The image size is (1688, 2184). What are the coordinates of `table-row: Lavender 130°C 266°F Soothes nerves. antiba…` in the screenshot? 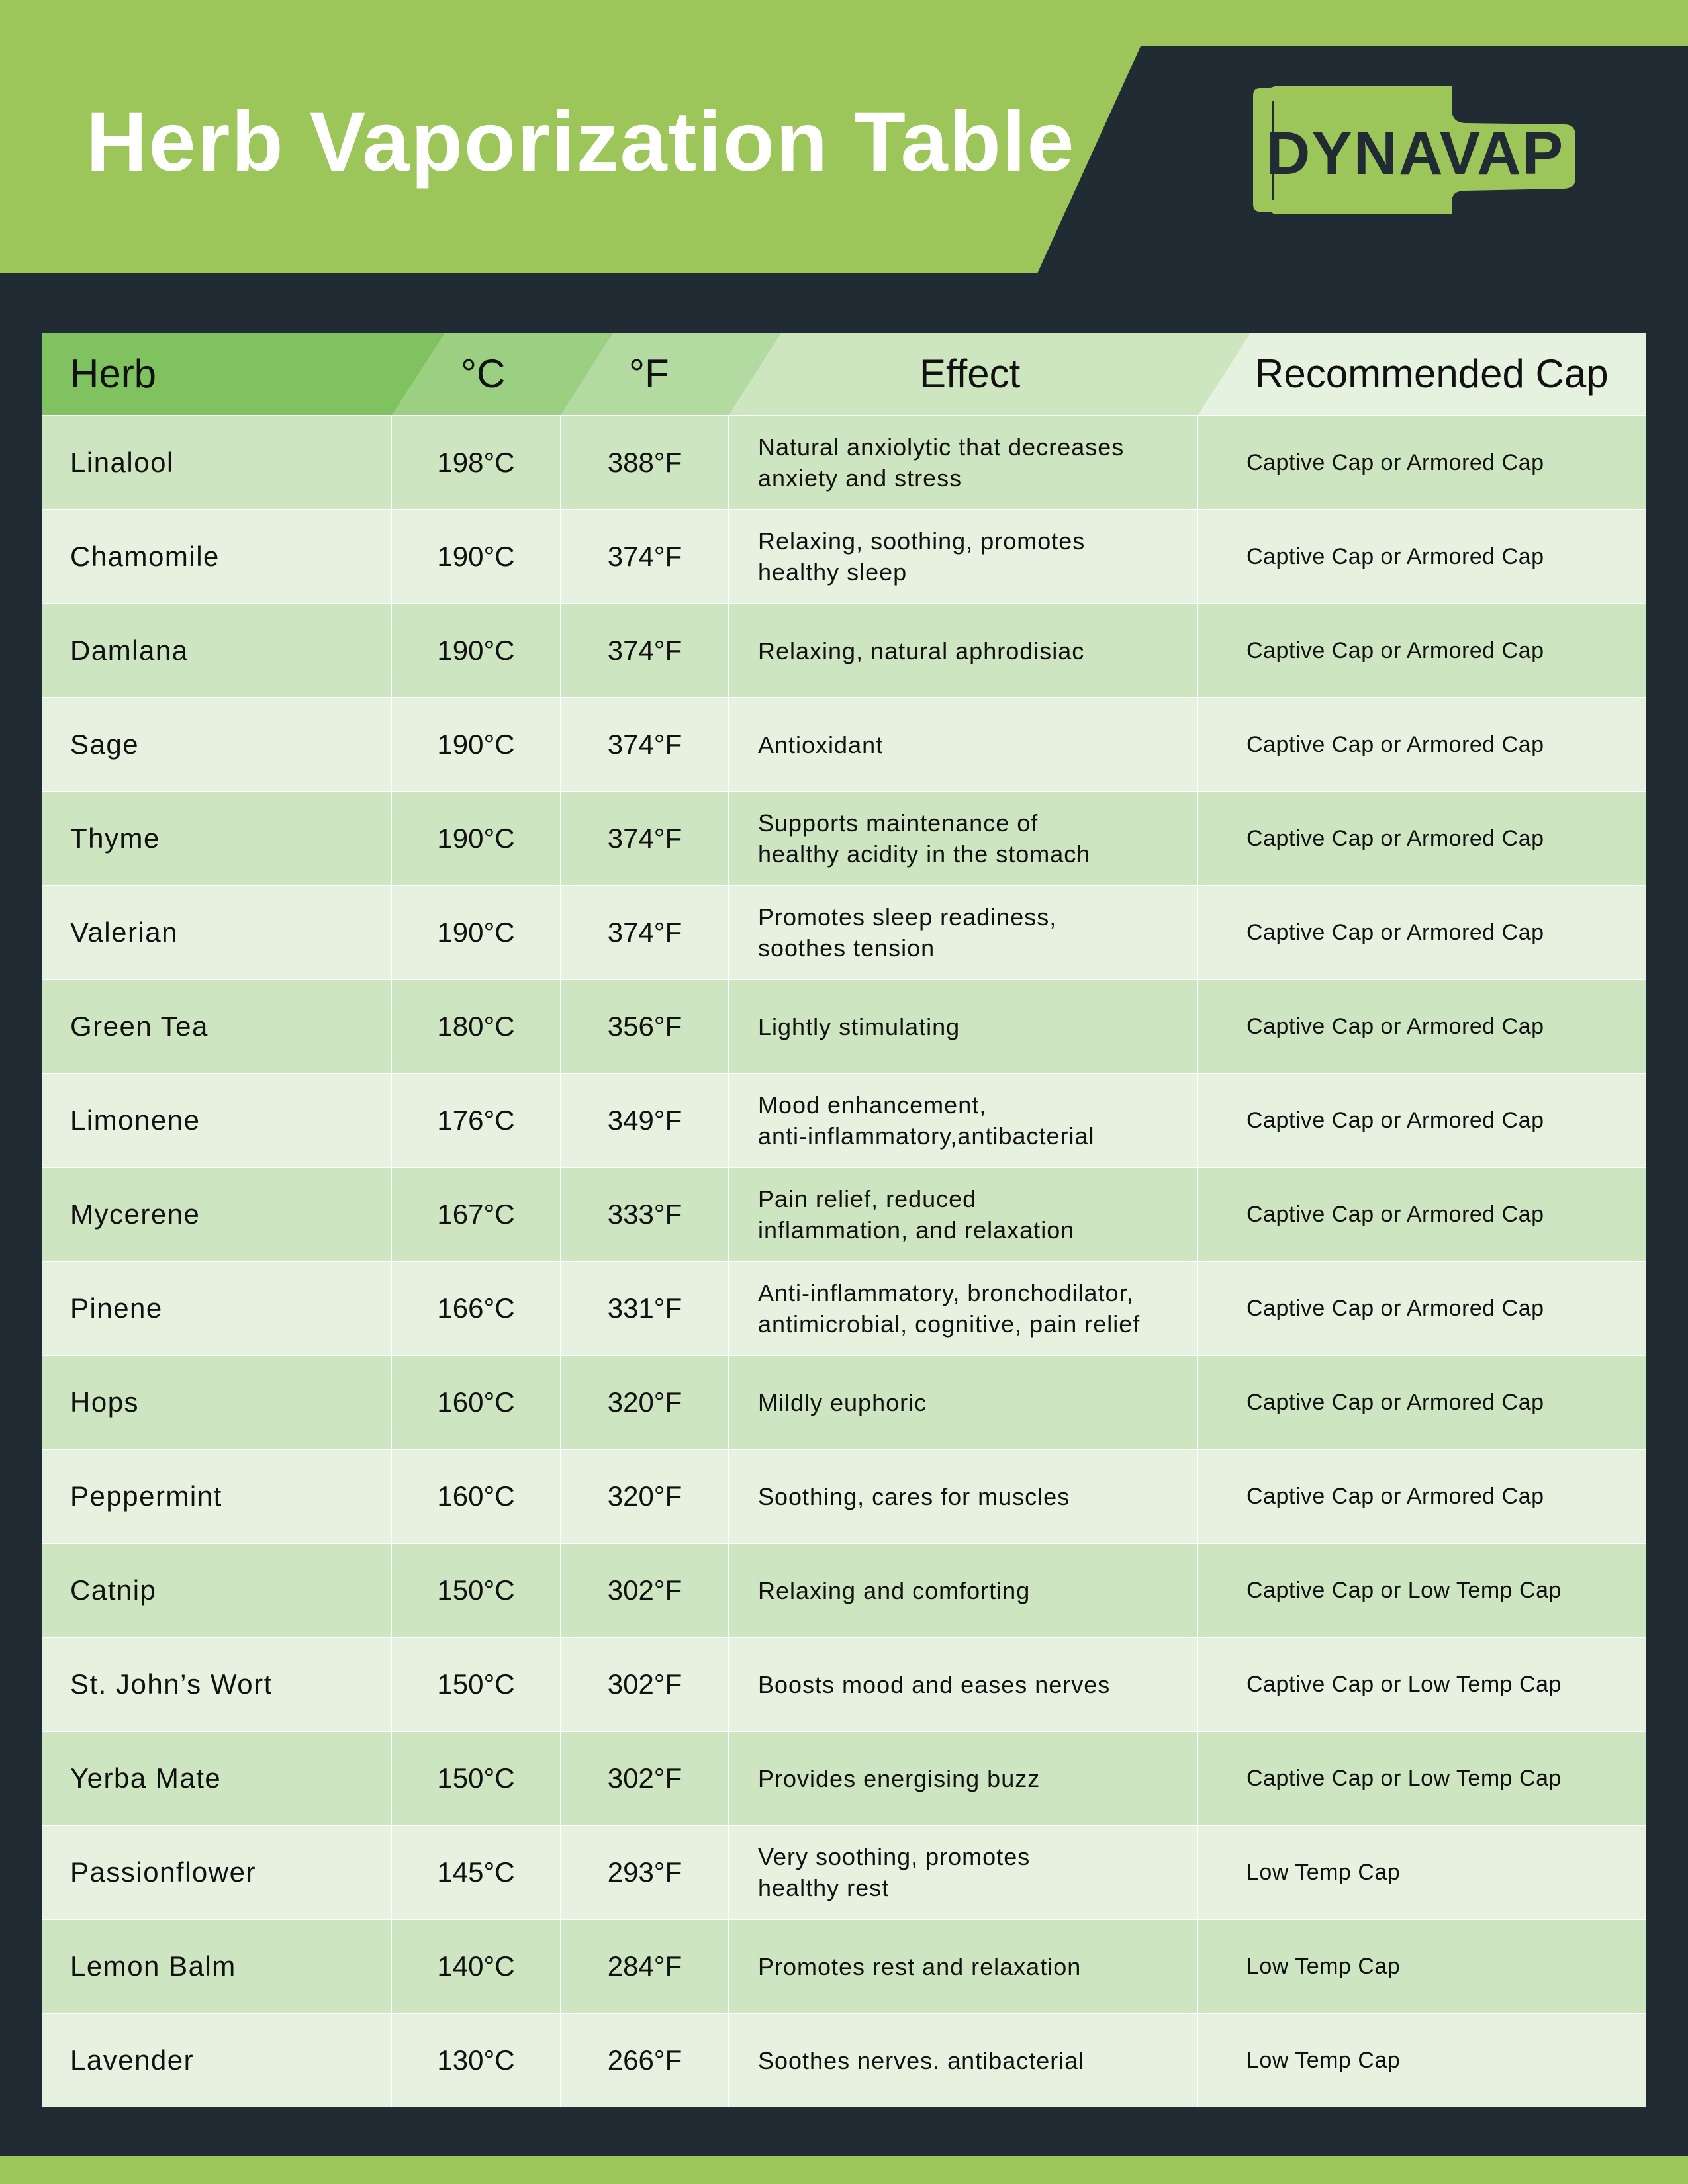 It's located at (844, 2060).